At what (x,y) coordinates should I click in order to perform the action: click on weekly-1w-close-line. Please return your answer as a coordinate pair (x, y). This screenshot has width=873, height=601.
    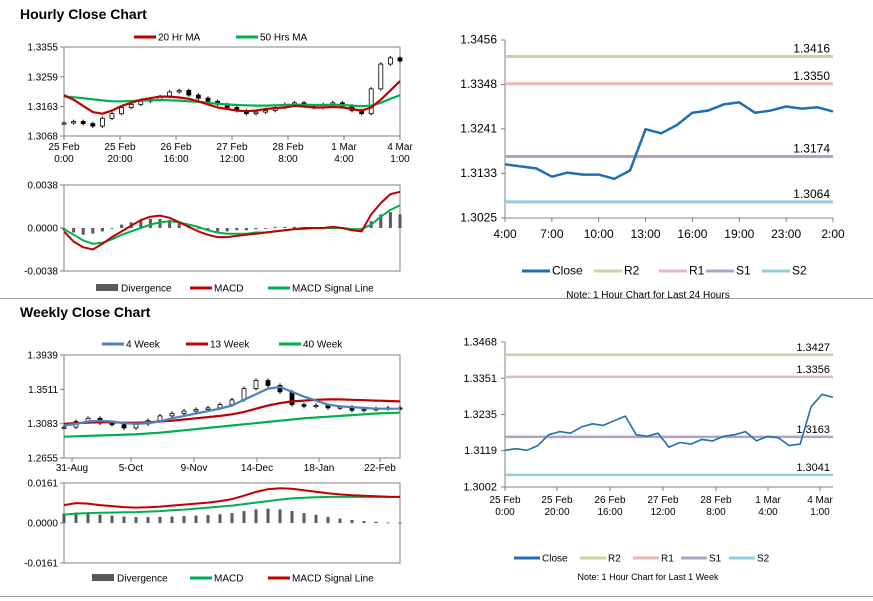
    Looking at the image, I should click on (669, 422).